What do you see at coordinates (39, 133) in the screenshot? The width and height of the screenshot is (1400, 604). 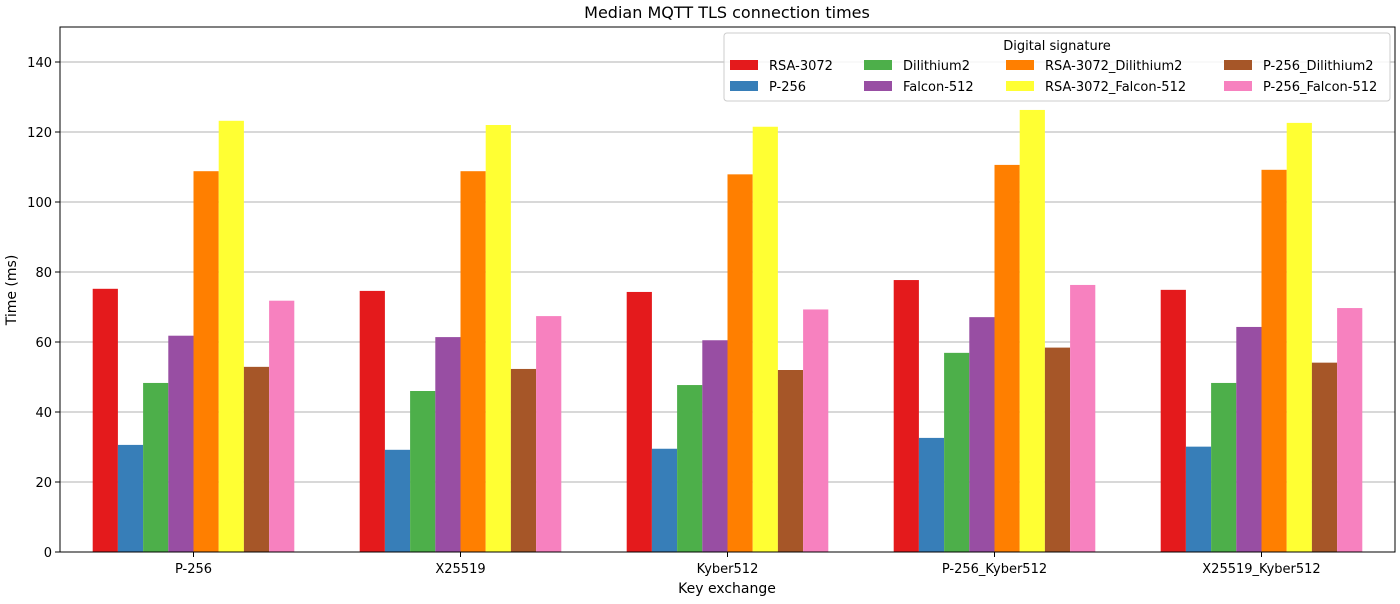 I see `y-tick-label: 120` at bounding box center [39, 133].